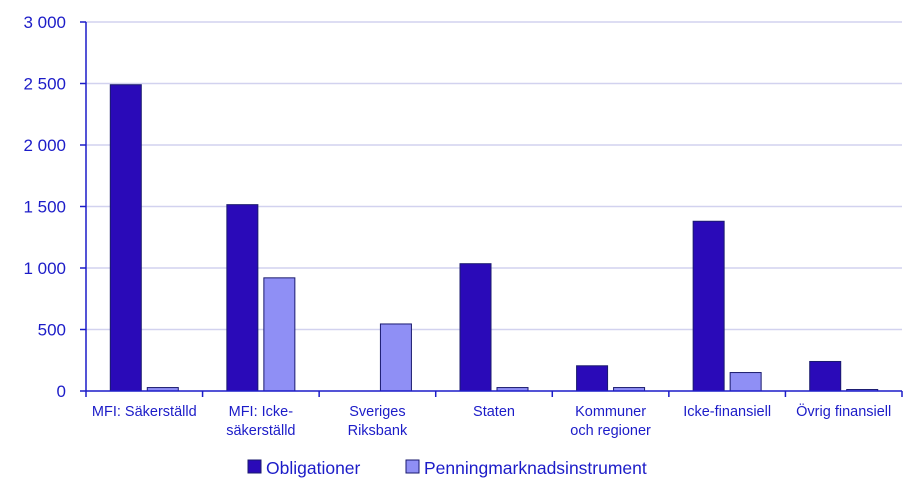  Describe the element at coordinates (378, 431) in the screenshot. I see `x-tick-label: Riksbank` at that location.